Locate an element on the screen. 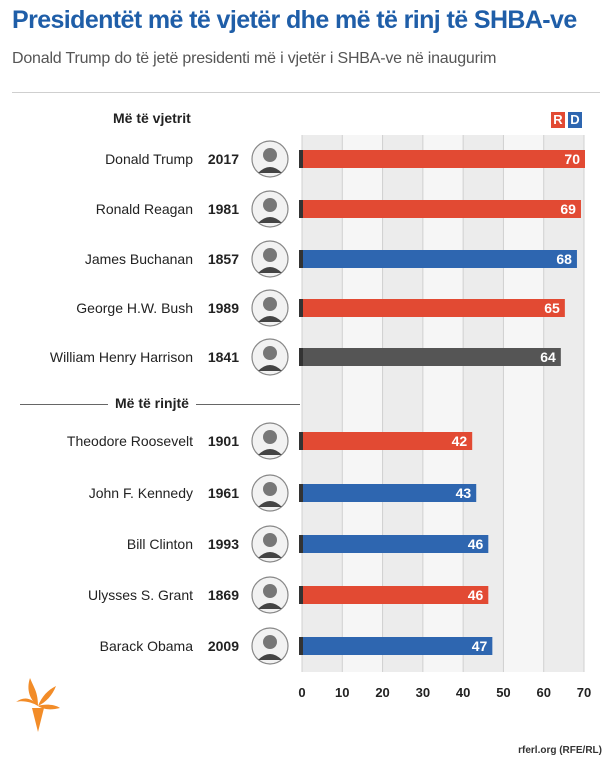 The height and width of the screenshot is (763, 610). x-tick-label: 50 is located at coordinates (503, 692).